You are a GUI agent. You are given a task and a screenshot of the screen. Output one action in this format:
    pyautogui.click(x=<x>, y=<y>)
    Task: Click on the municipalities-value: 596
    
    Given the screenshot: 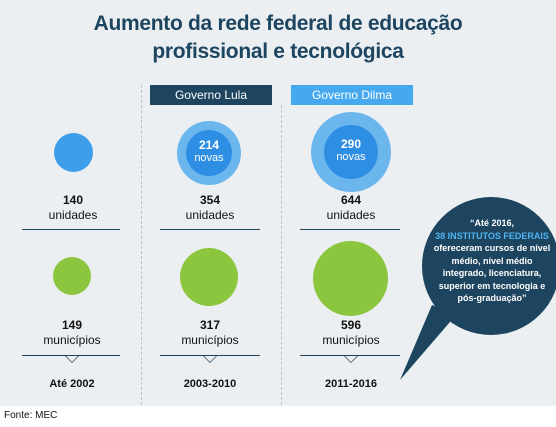 What is the action you would take?
    pyautogui.click(x=351, y=325)
    